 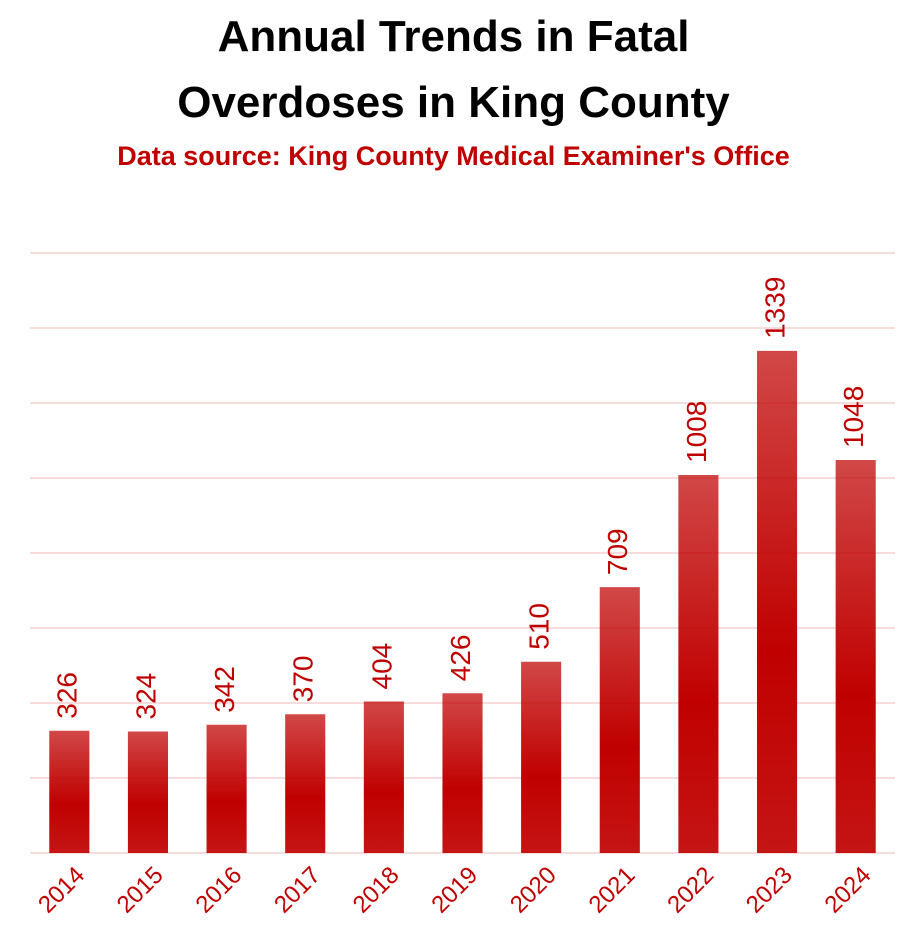 I want to click on value-label: 342, so click(x=224, y=689).